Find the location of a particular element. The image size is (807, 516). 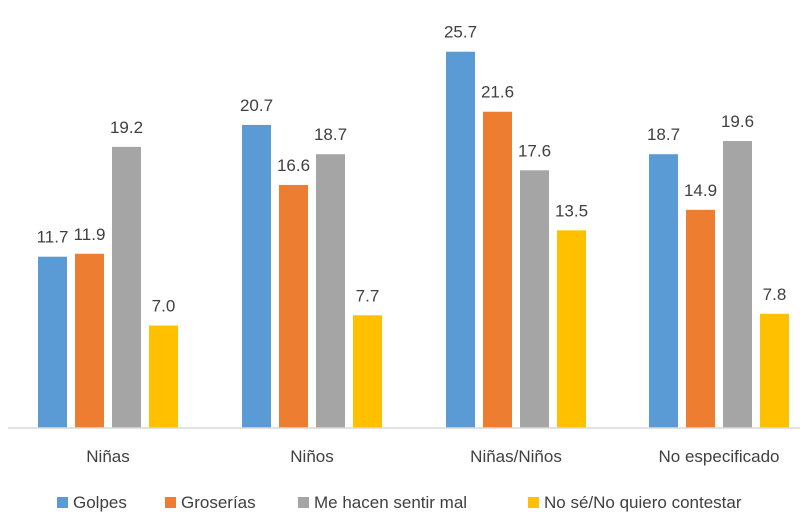

data-label-ninas-ninos-me-hacen-sentir-mal: 17.6 is located at coordinates (534, 150).